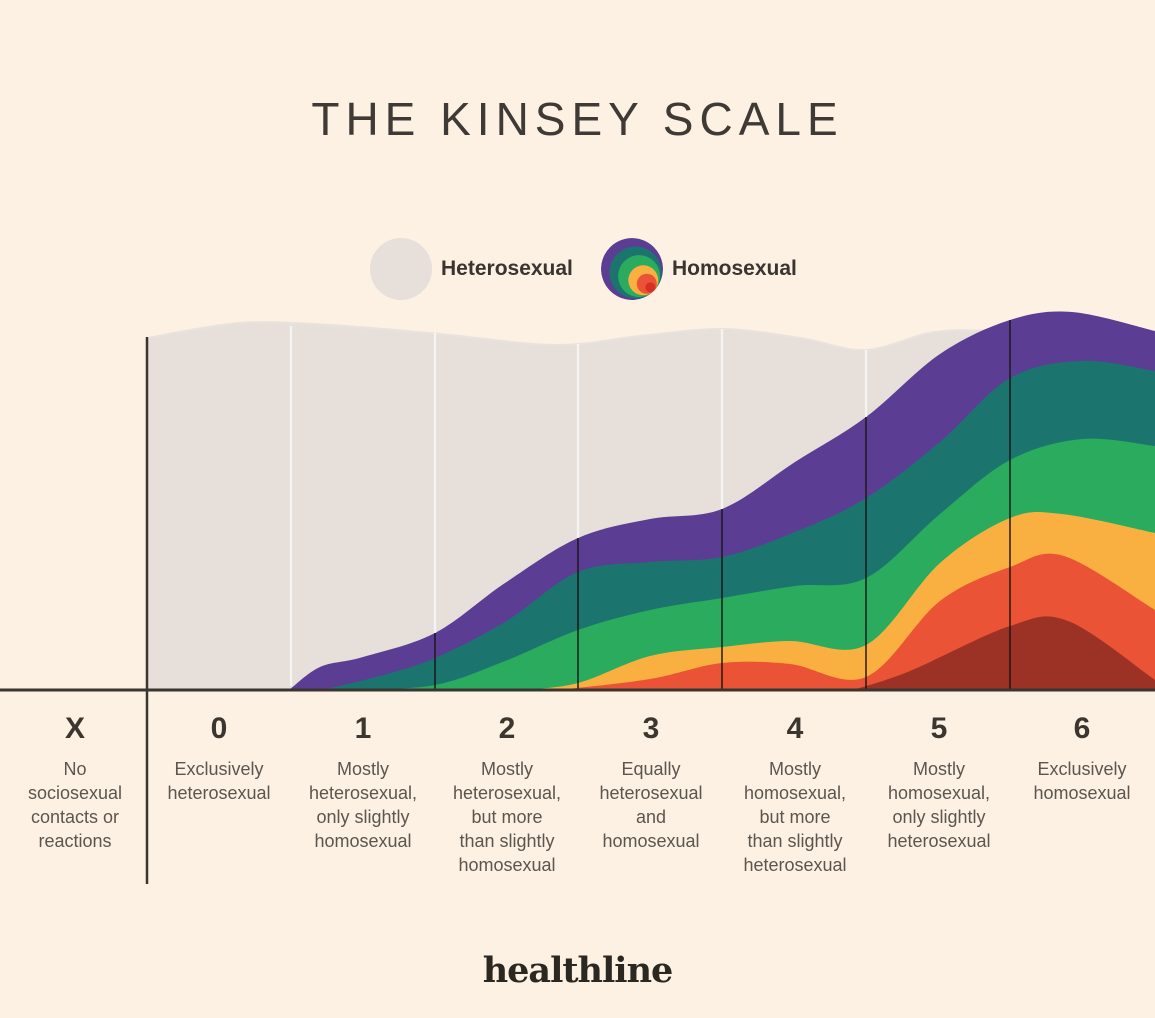  I want to click on heterosexual-circle-icon, so click(401, 269).